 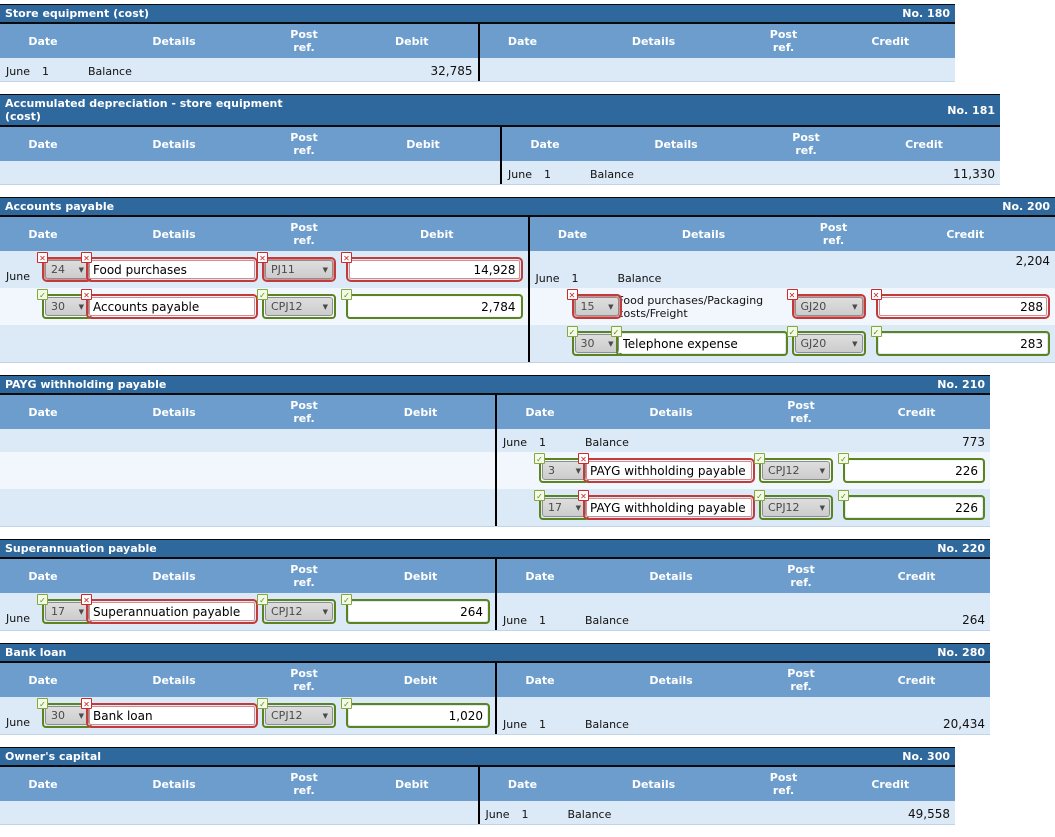 I want to click on post-field: ✓CPJ12▼, so click(x=299, y=306).